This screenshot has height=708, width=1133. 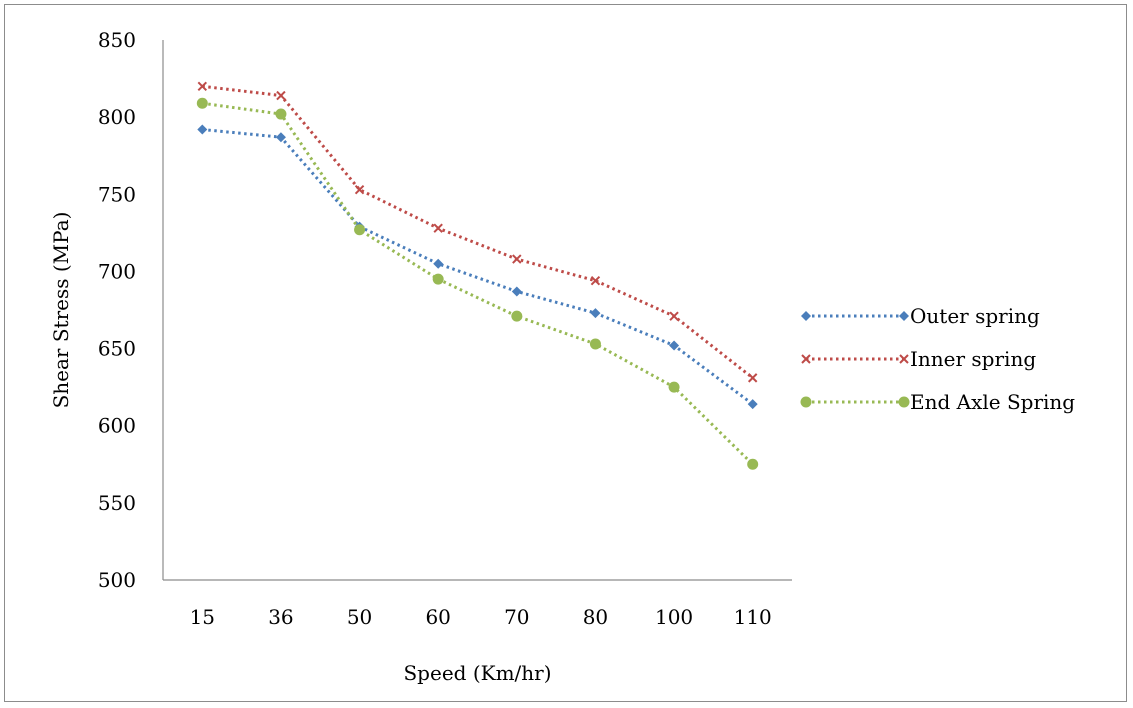 What do you see at coordinates (975, 316) in the screenshot?
I see `legend-label: Outer spring` at bounding box center [975, 316].